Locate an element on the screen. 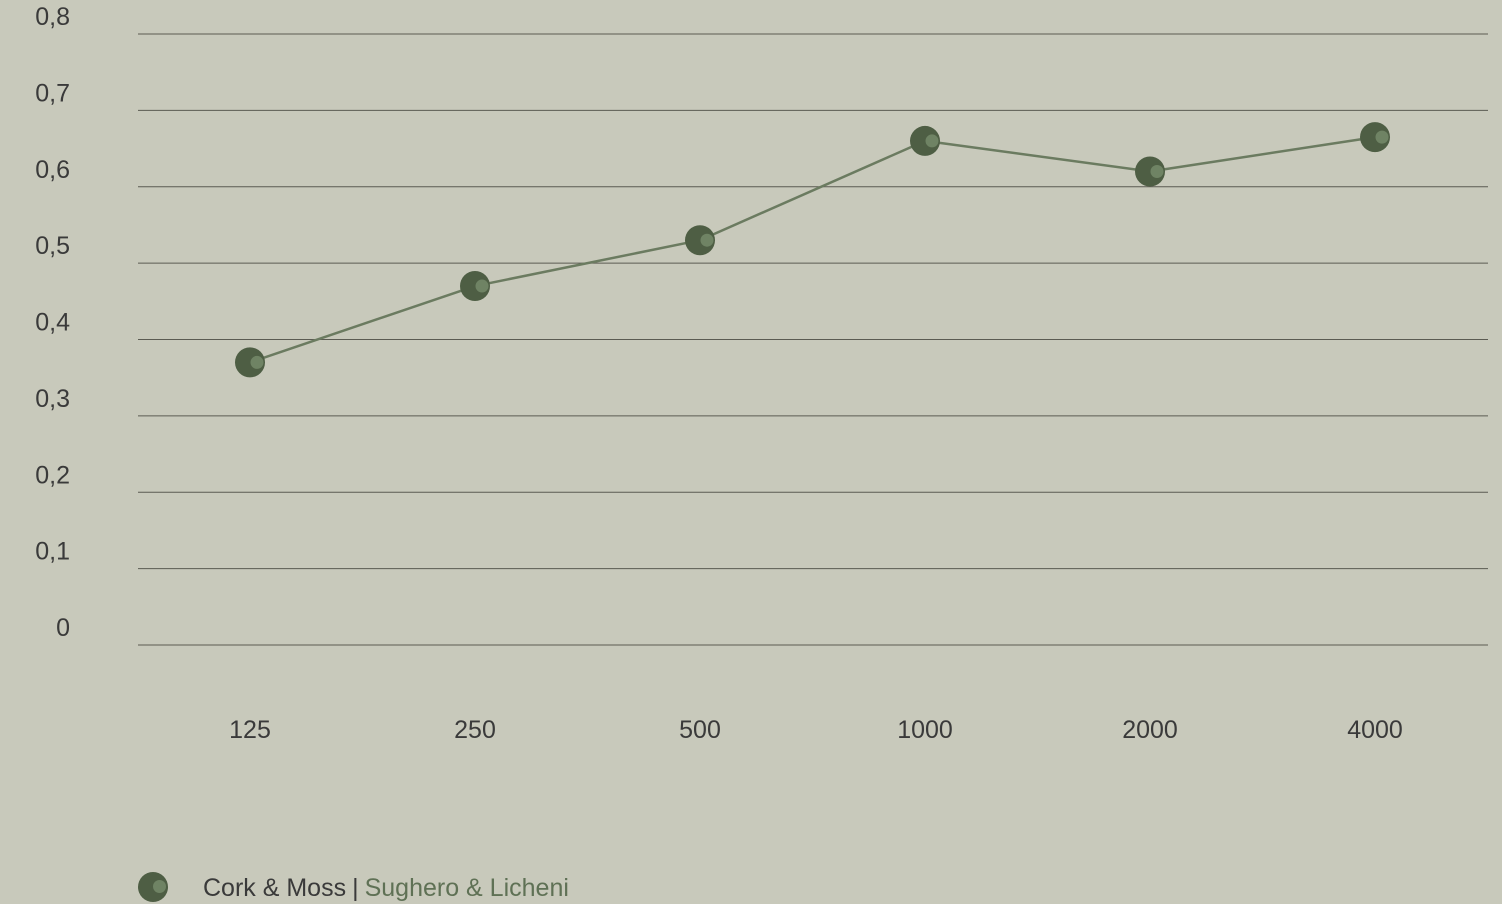  y-axis-ticks: 0 0,1 0,2 0,3 0,4 0,5 0,6 0,7 0,8 is located at coordinates (52, 322).